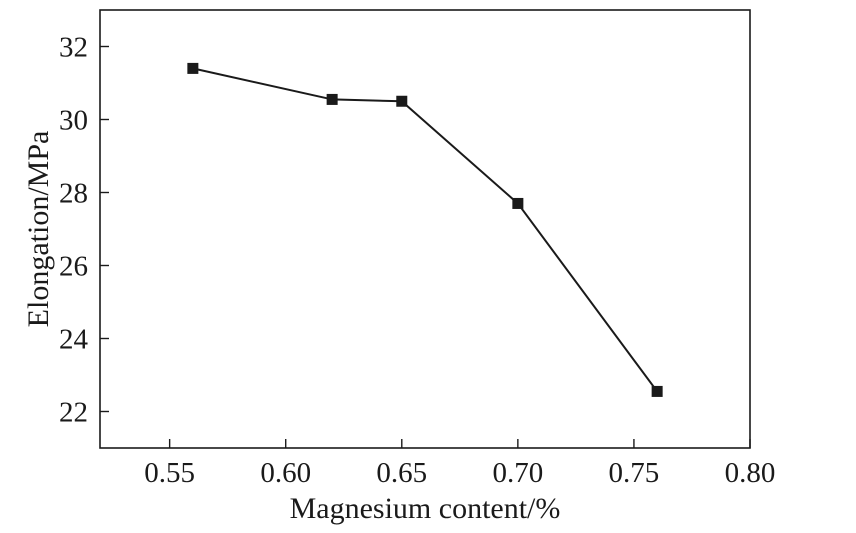  What do you see at coordinates (38, 229) in the screenshot?
I see `y-axis-title: Elongation/MPa` at bounding box center [38, 229].